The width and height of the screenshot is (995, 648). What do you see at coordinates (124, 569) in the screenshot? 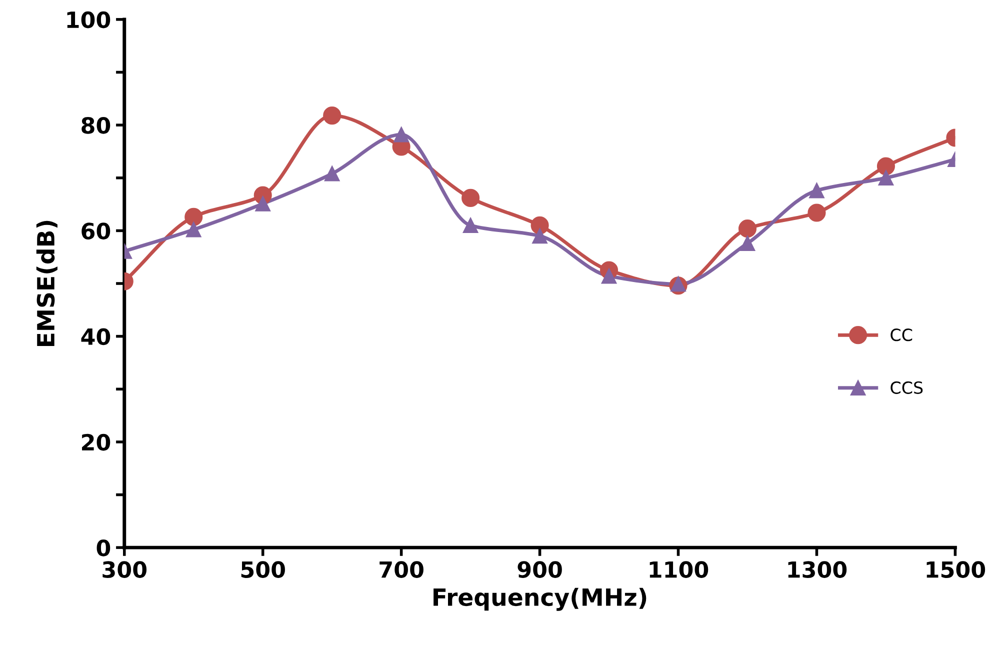
I see `x-tick-label: 300` at bounding box center [124, 569].